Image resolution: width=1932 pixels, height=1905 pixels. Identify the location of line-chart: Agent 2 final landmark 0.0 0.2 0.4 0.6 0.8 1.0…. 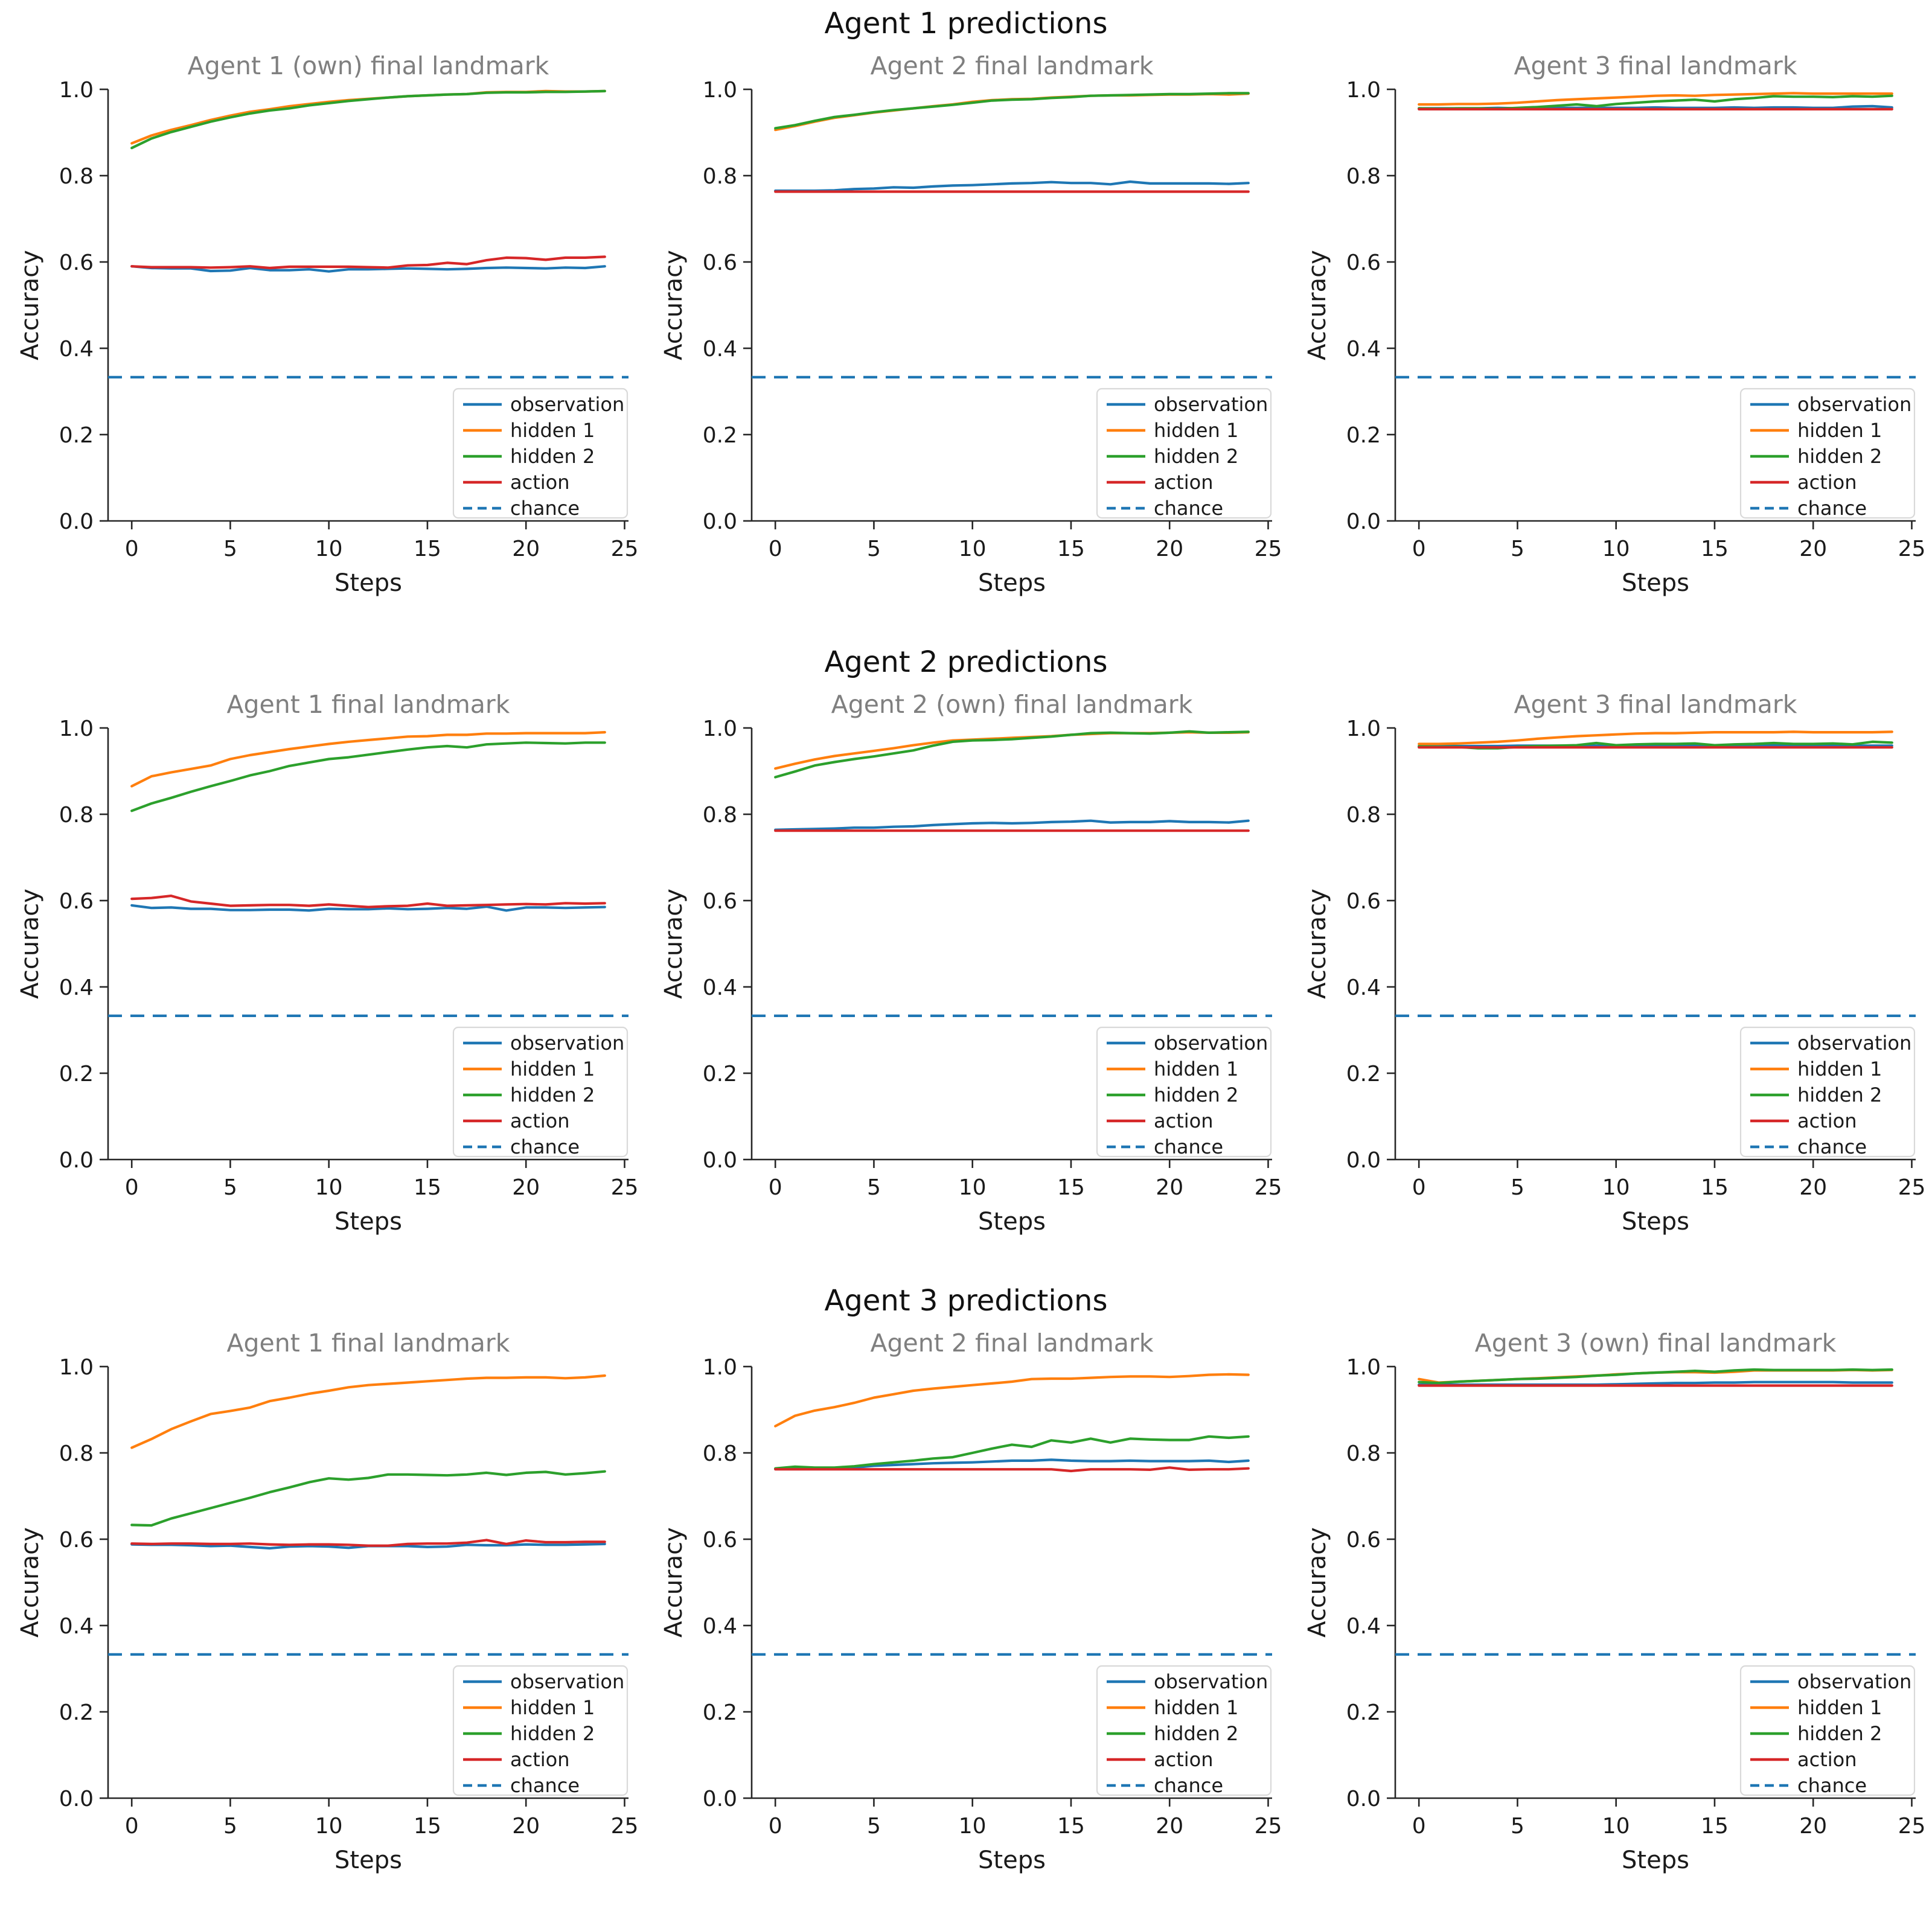
(971, 324).